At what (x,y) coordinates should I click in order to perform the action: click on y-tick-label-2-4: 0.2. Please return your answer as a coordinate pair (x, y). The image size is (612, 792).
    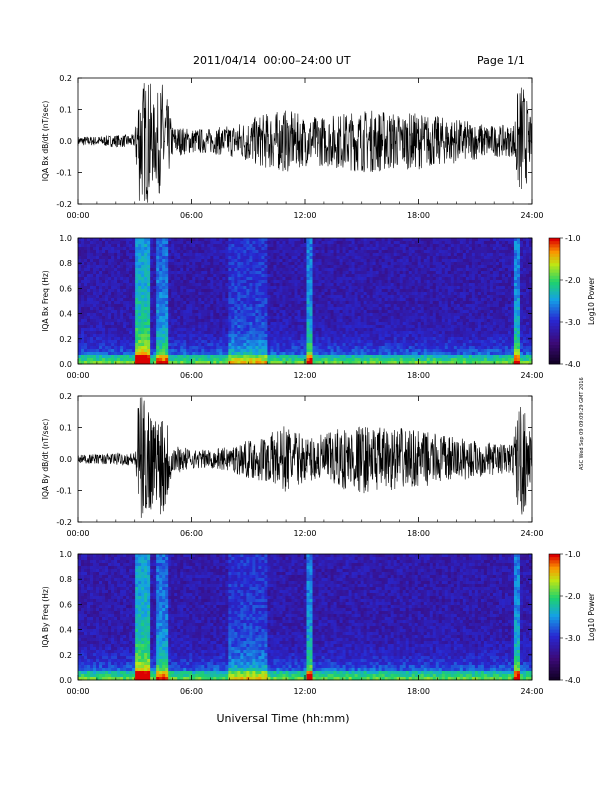
    Looking at the image, I should click on (65, 396).